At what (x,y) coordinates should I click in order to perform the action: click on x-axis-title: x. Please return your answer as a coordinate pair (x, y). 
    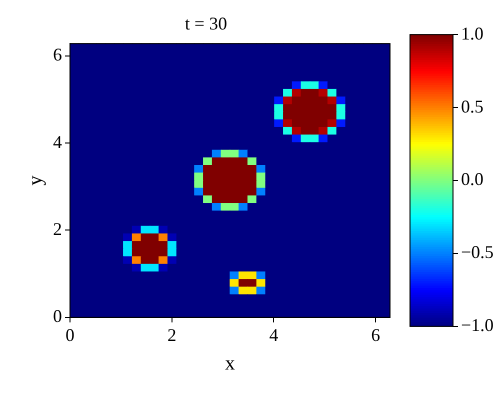
    Looking at the image, I should click on (230, 363).